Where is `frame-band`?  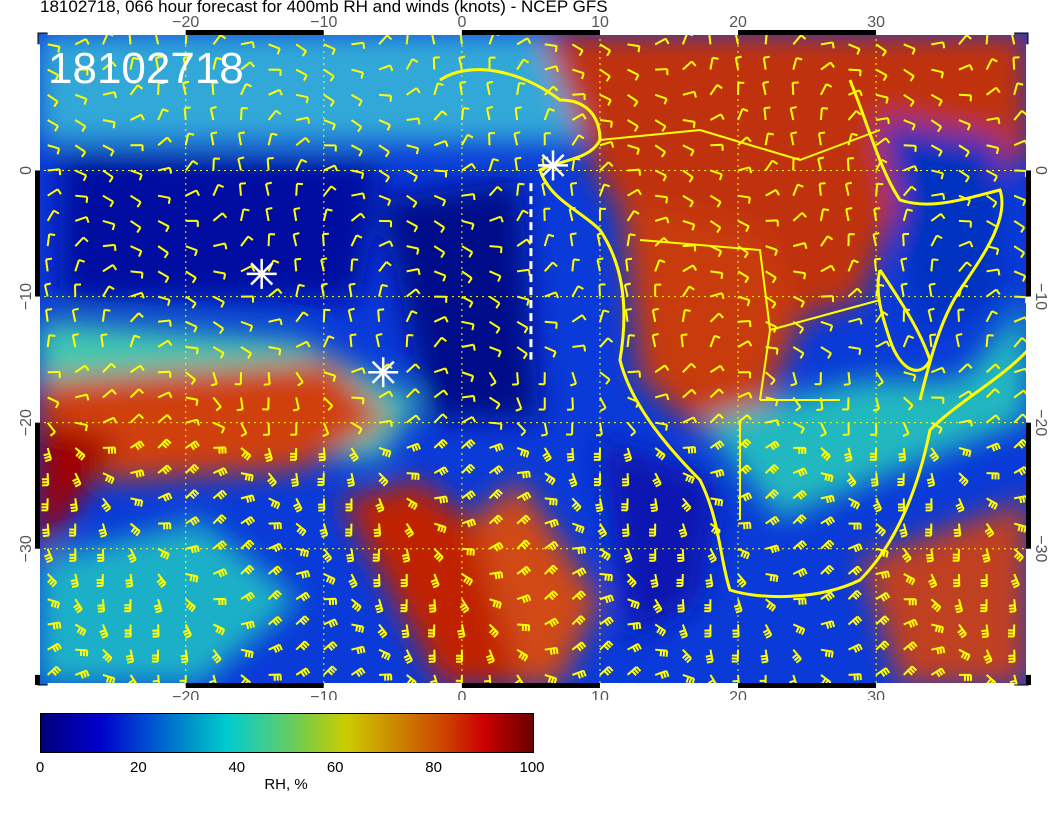
frame-band is located at coordinates (37, 359).